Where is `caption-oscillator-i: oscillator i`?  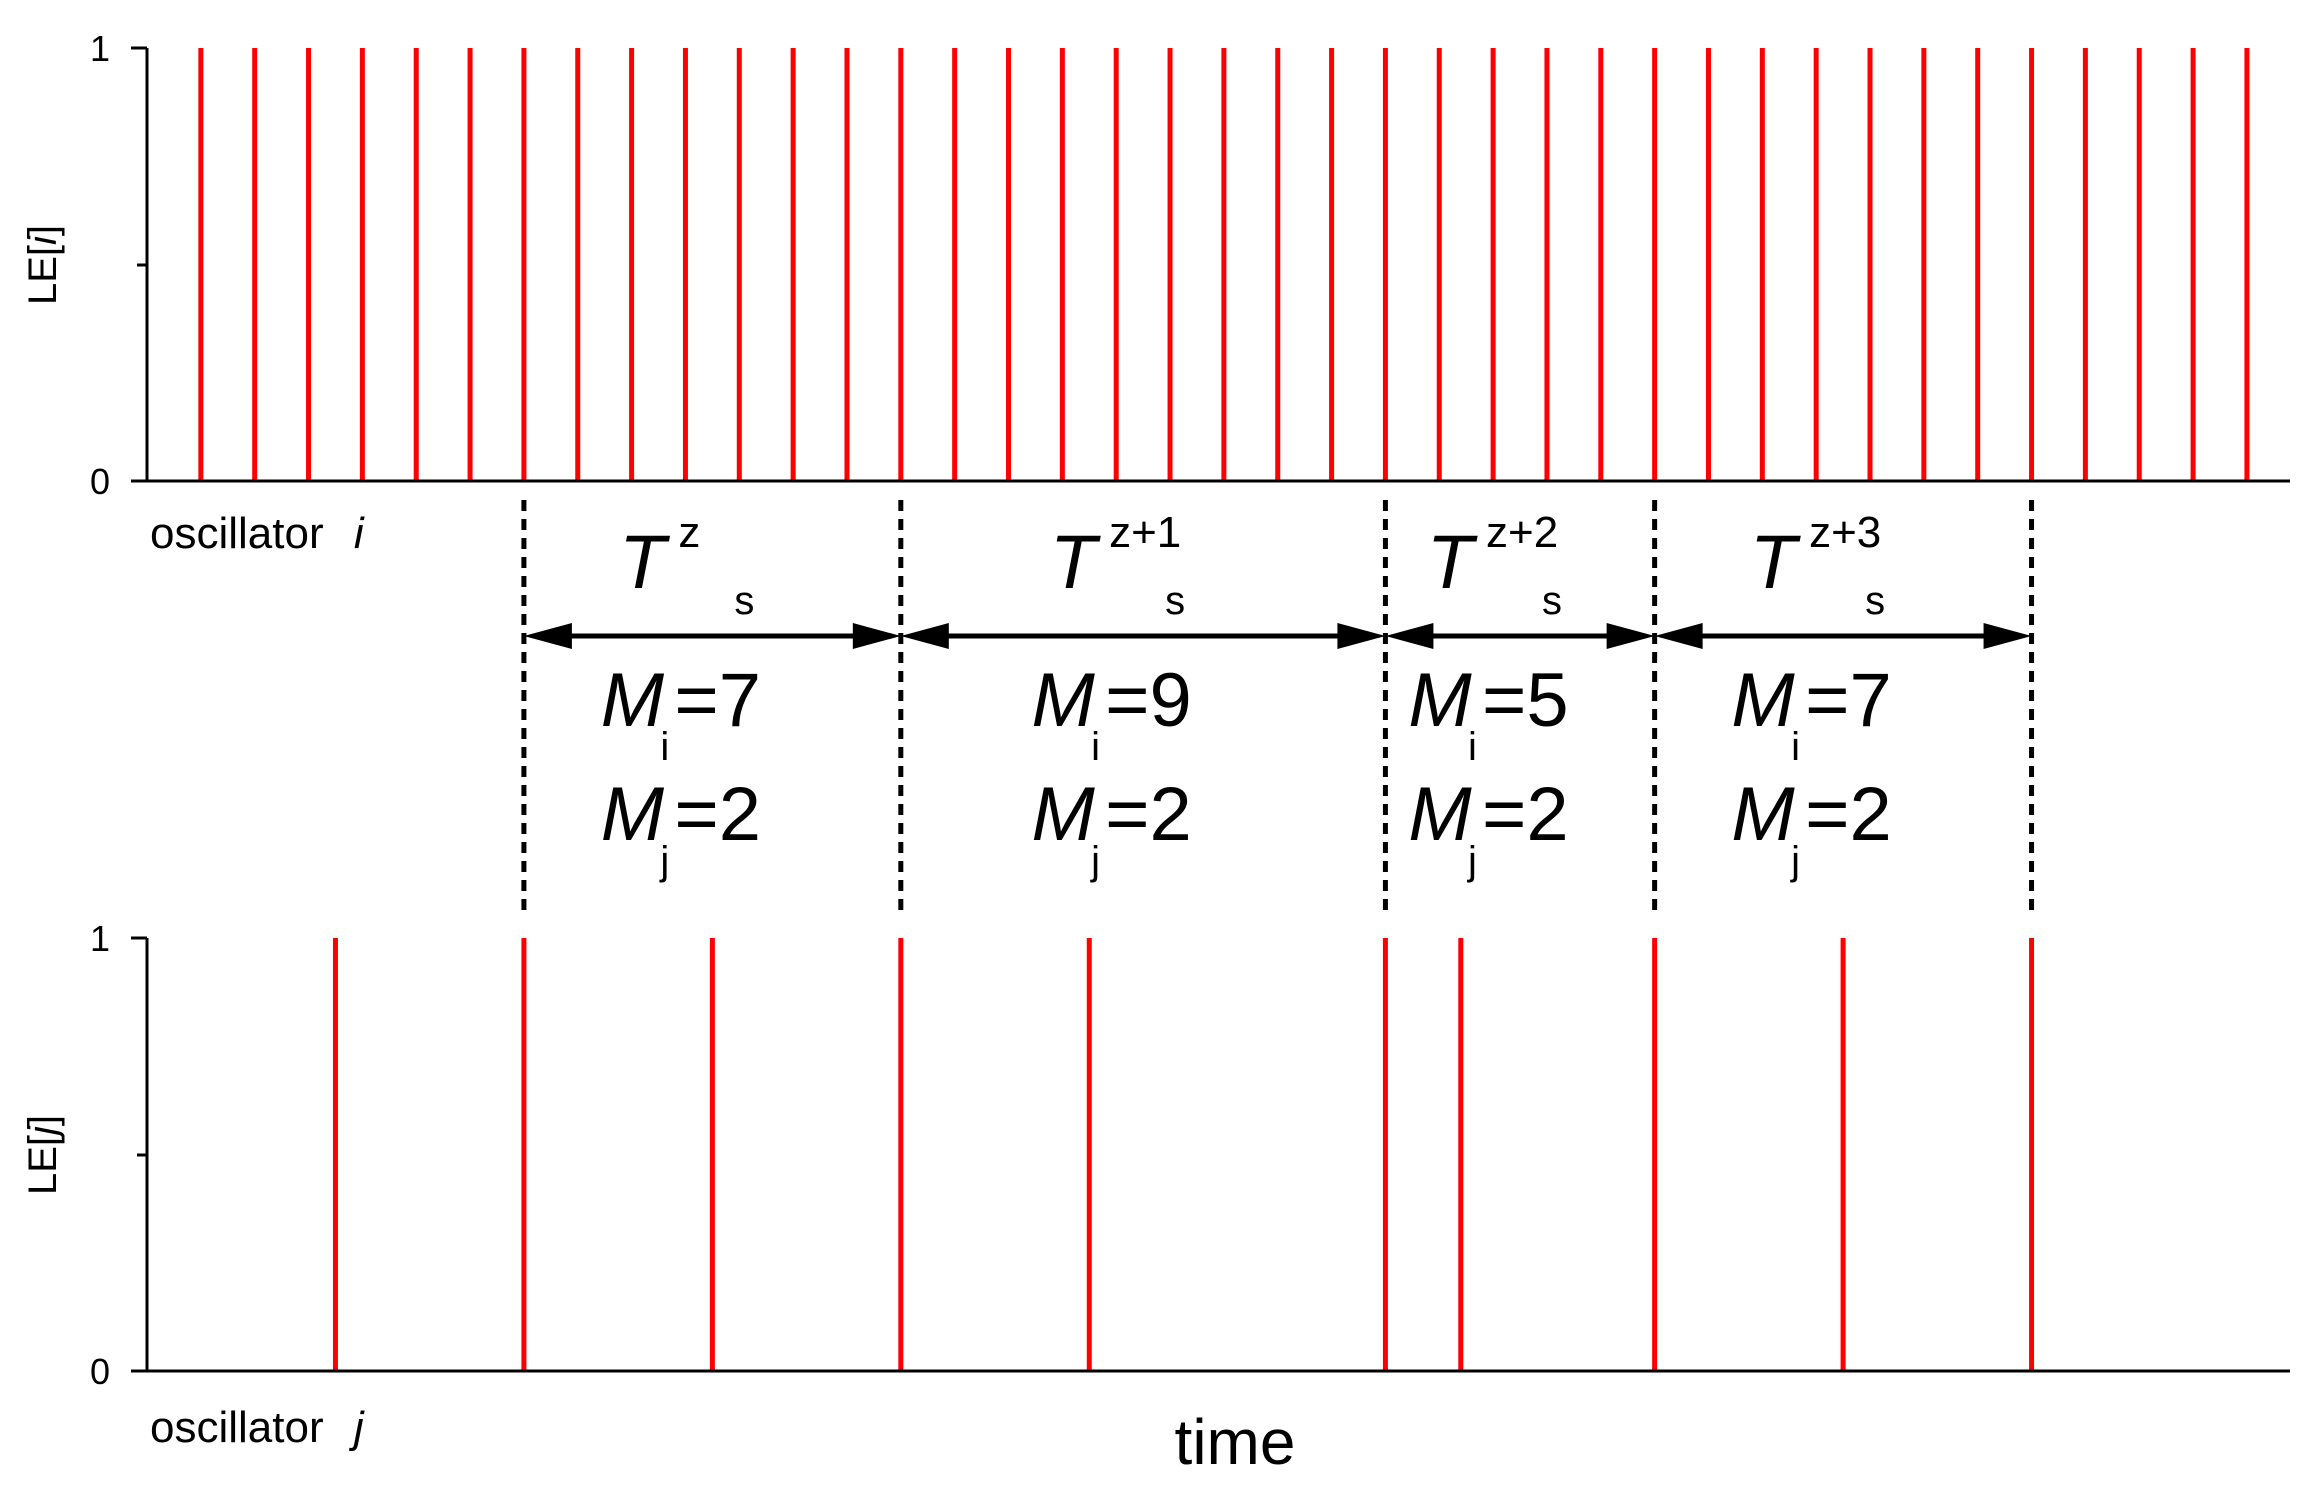 caption-oscillator-i: oscillator i is located at coordinates (257, 533).